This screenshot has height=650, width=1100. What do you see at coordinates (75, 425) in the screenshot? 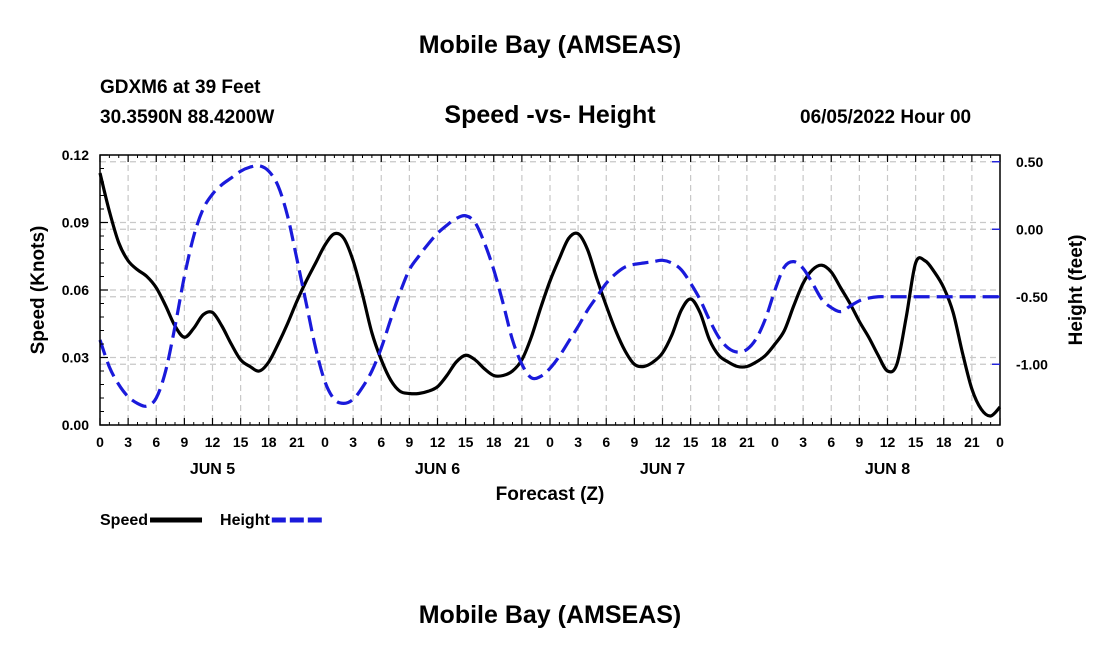
I see `y-tick-label: 0.00` at bounding box center [75, 425].